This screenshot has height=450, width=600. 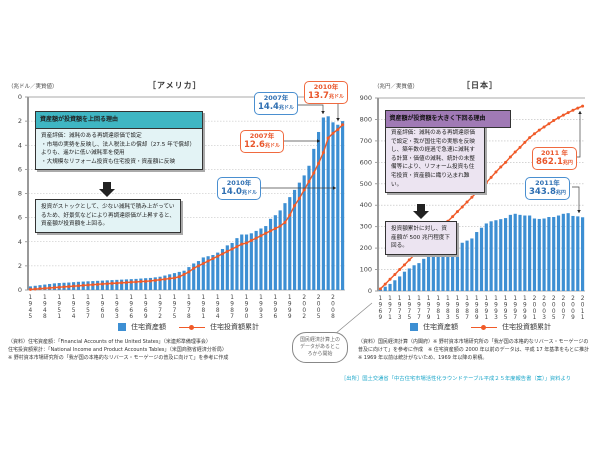 I want to click on us-line-point-1960, so click(x=102, y=284).